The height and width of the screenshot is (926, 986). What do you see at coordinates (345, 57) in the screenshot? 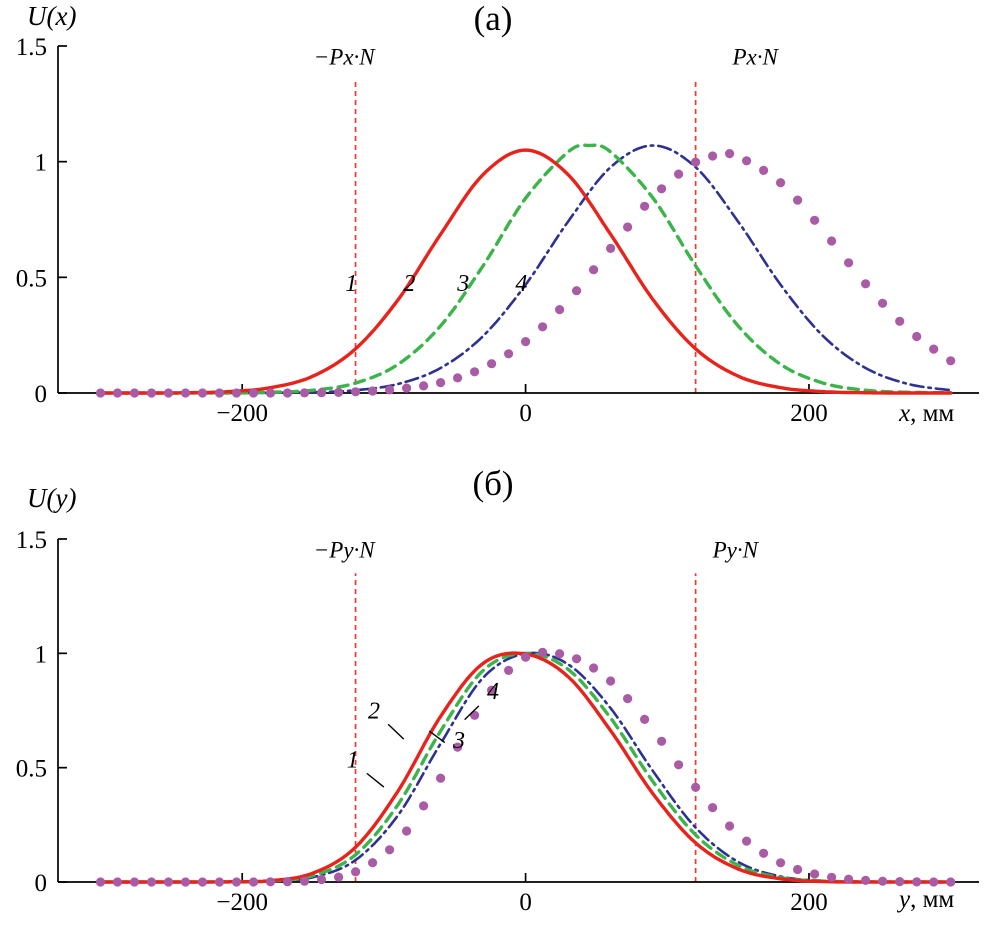
I see `vline-label: −Px·N` at bounding box center [345, 57].